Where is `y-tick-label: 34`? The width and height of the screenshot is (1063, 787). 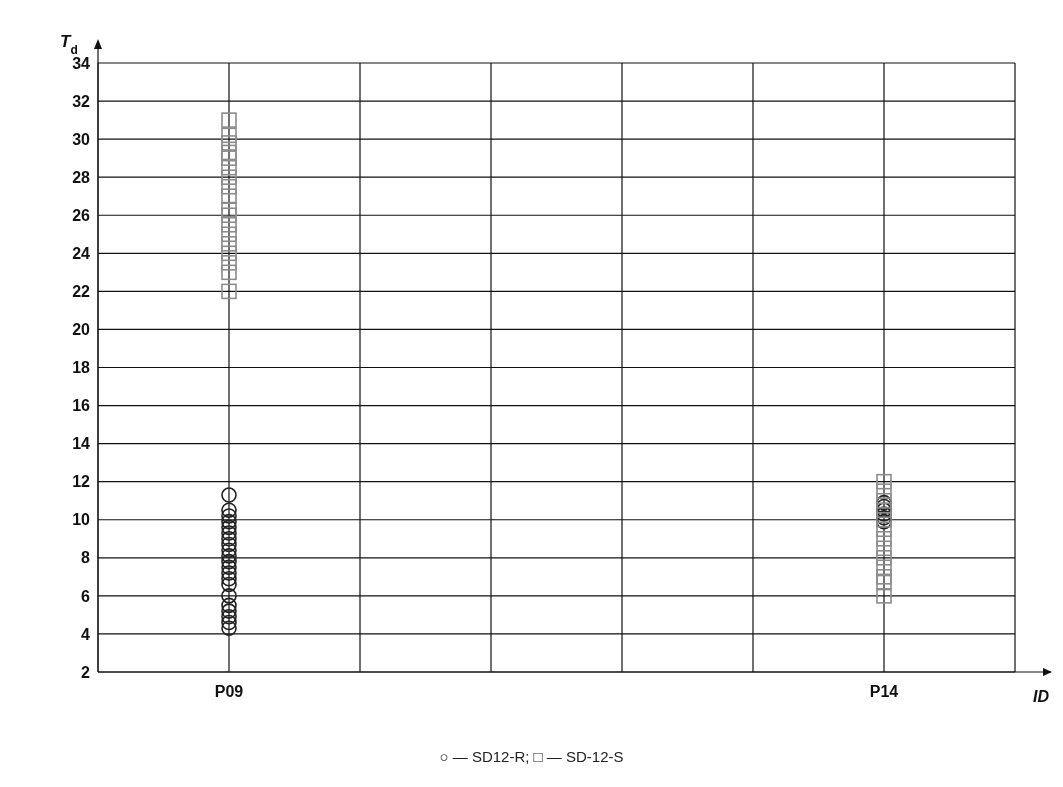 y-tick-label: 34 is located at coordinates (81, 63).